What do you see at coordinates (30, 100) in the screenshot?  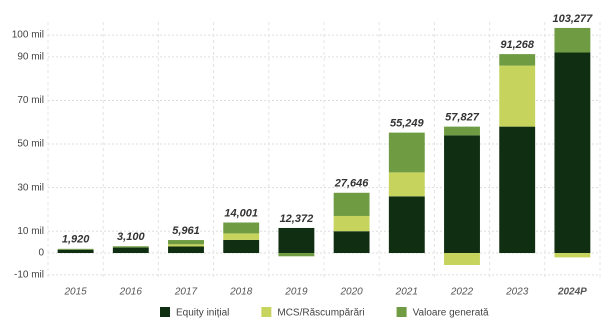 I see `y-tick-label: 70 mil` at bounding box center [30, 100].